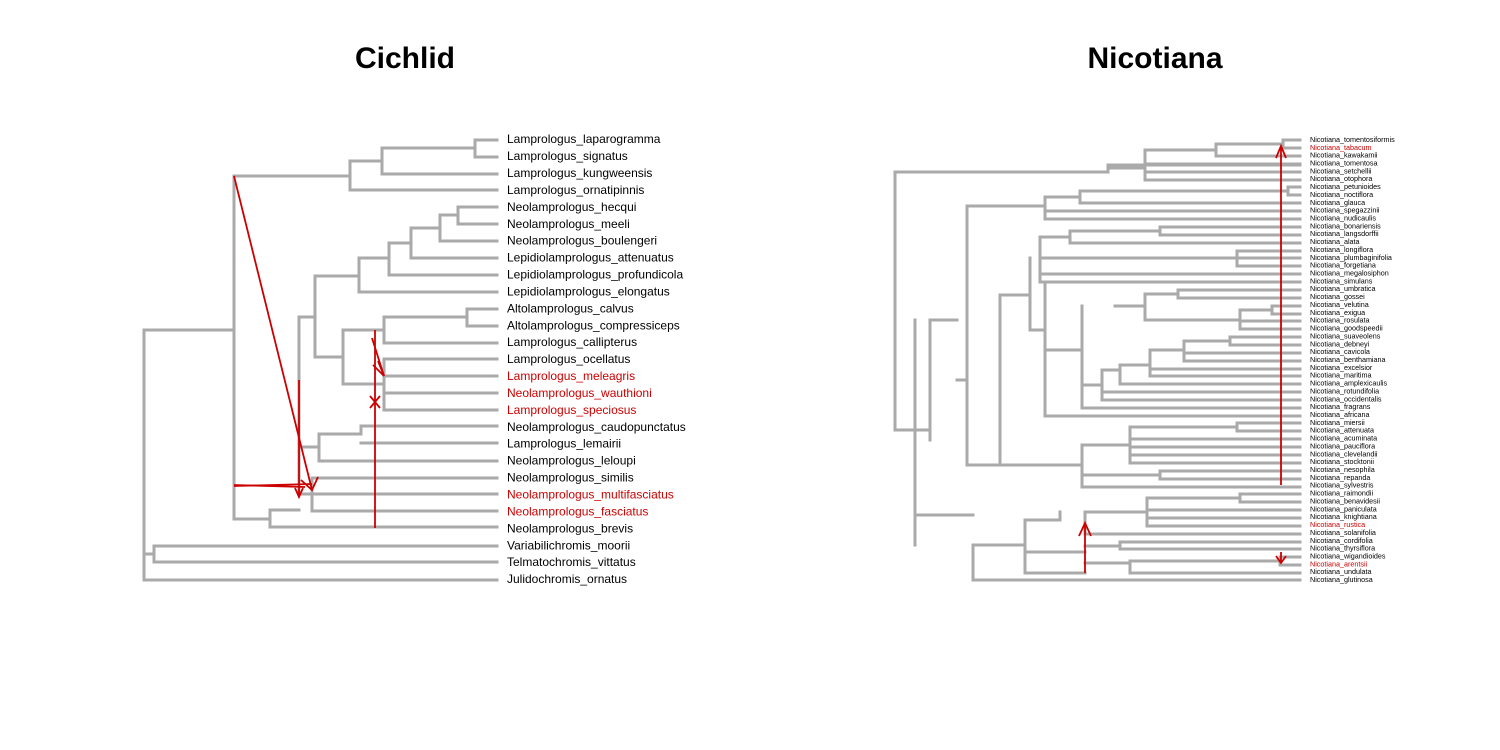 The width and height of the screenshot is (1500, 750). I want to click on tip-label: Lepidiolamprologus_elongatus, so click(588, 291).